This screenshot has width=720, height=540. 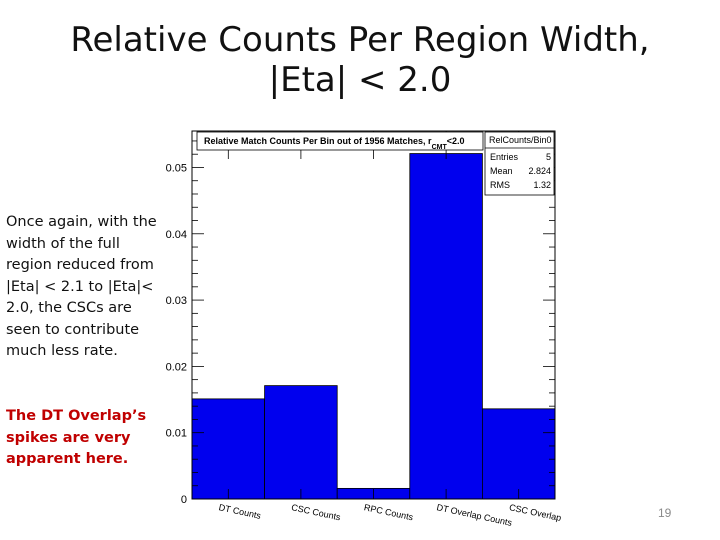 What do you see at coordinates (440, 147) in the screenshot?
I see `chart-title-subscript: CMT` at bounding box center [440, 147].